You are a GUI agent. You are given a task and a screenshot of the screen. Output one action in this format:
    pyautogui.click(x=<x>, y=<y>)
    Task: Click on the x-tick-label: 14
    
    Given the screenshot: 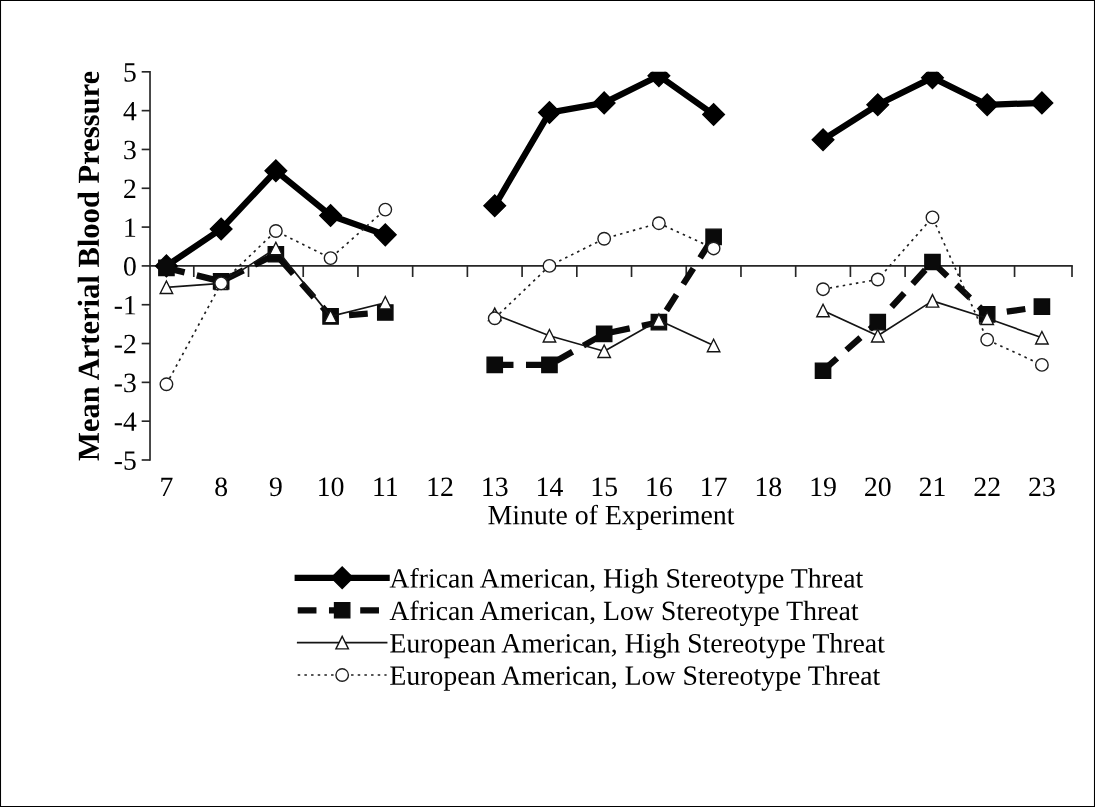 What is the action you would take?
    pyautogui.click(x=550, y=486)
    